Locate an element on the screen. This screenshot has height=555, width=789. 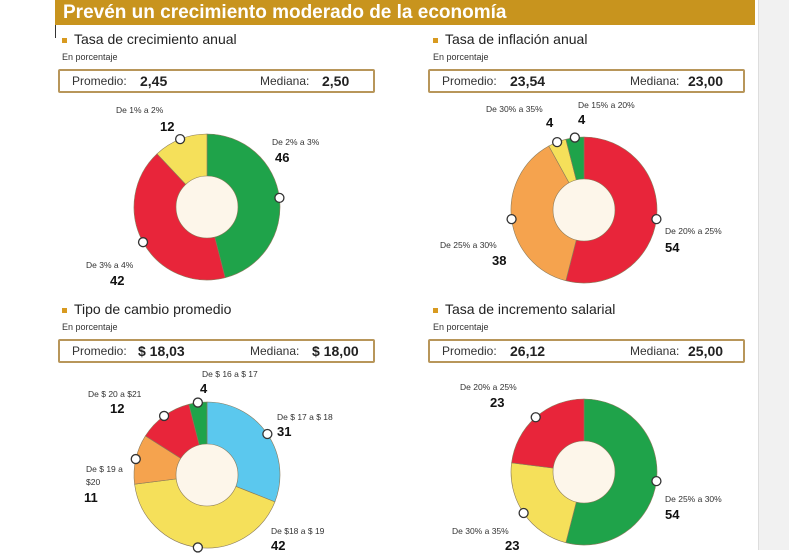
panel-title: Tipo de cambio promedio is located at coordinates (146, 309).